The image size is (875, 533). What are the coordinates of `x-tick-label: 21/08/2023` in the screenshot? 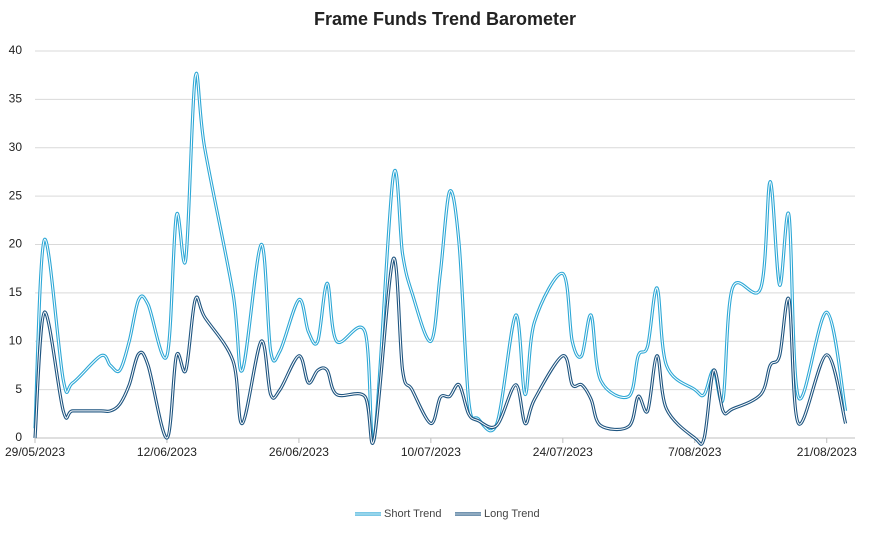 It's located at (827, 452).